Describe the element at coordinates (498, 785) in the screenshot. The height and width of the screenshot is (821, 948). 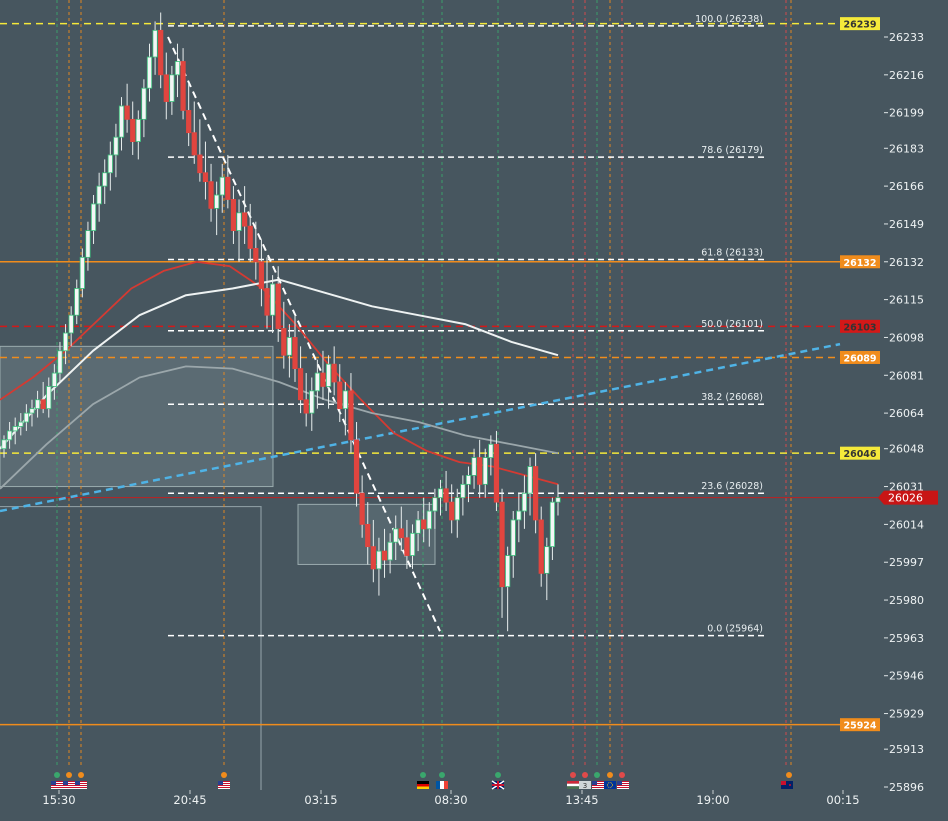
I see `flag-uk-h` at that location.